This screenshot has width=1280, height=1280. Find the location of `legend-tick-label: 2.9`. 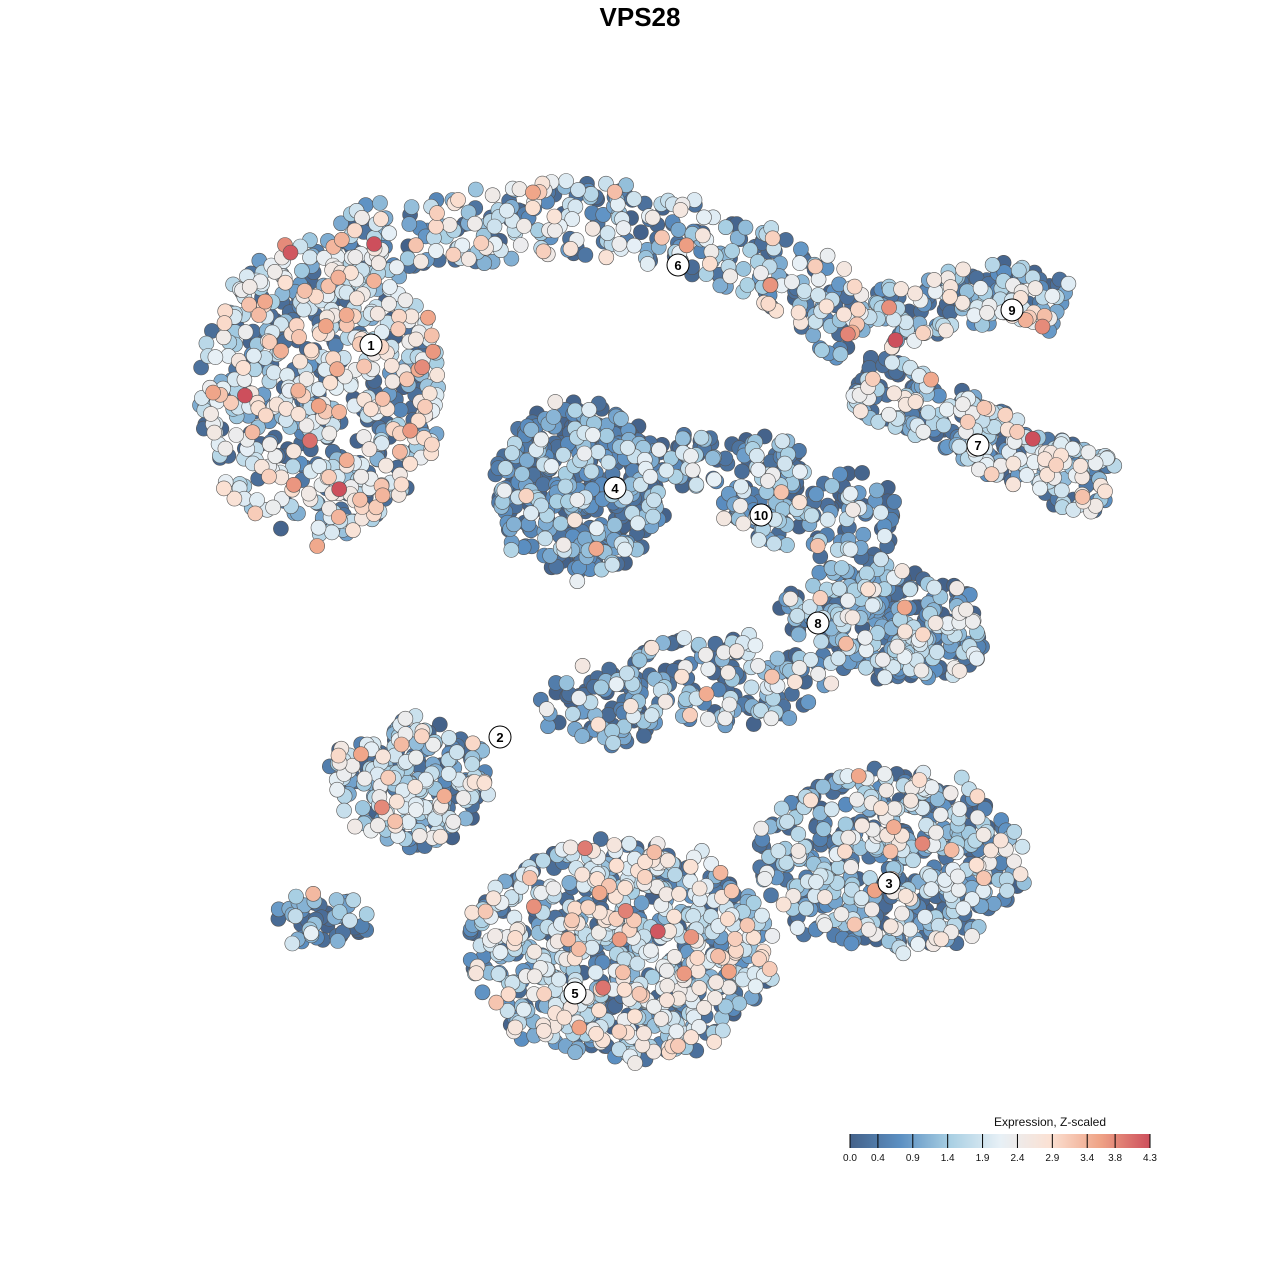

legend-tick-label: 2.9 is located at coordinates (1052, 1158).